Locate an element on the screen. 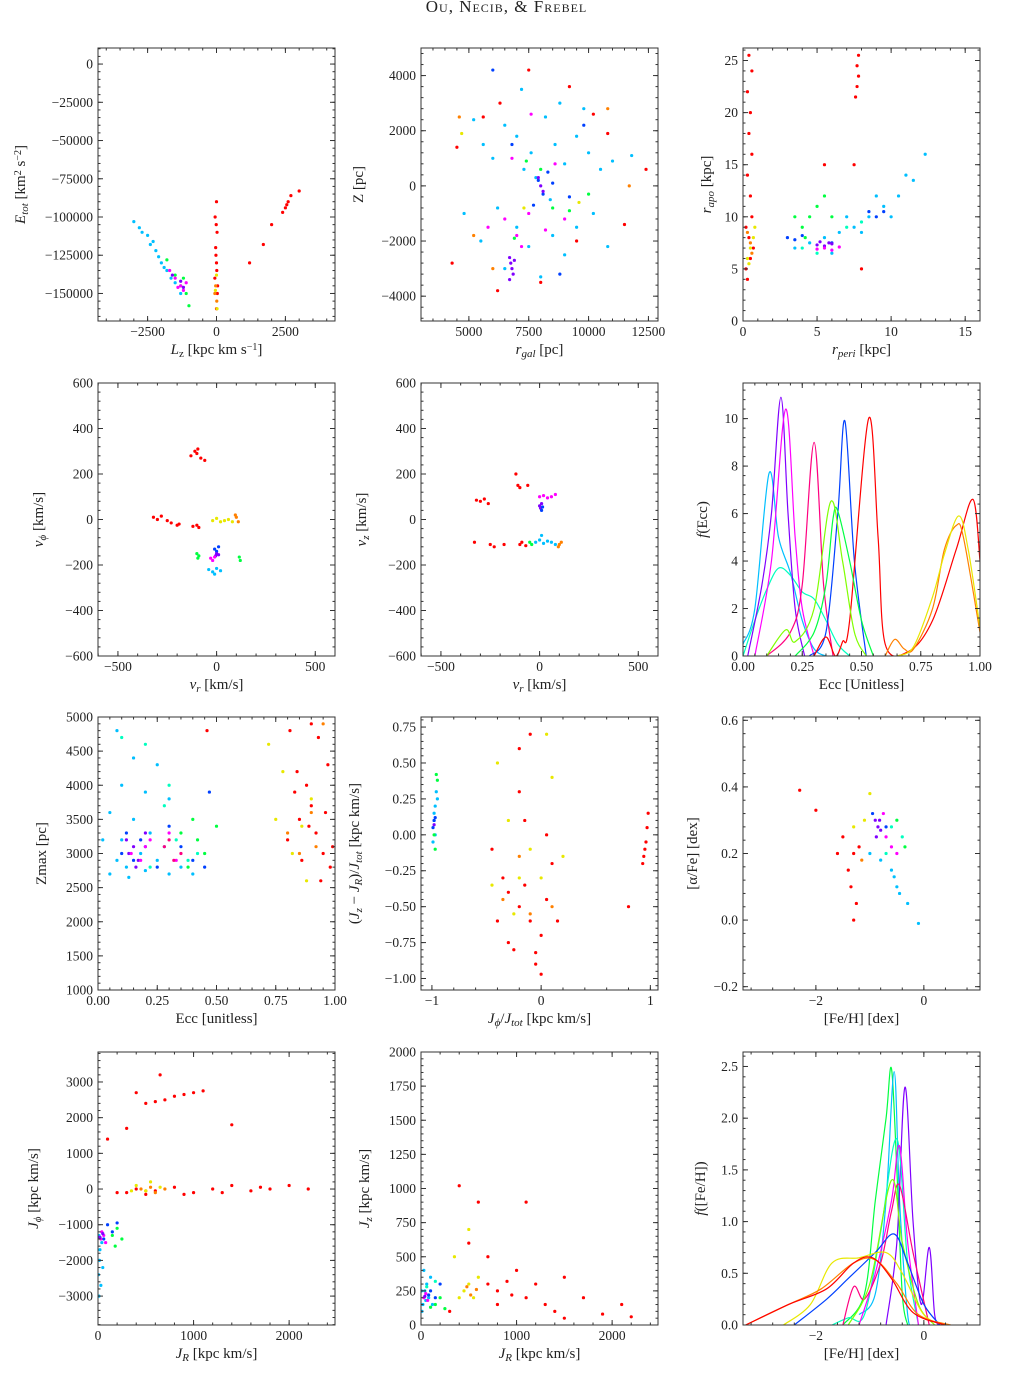  axis-label-part: r is located at coordinates (835, 350).